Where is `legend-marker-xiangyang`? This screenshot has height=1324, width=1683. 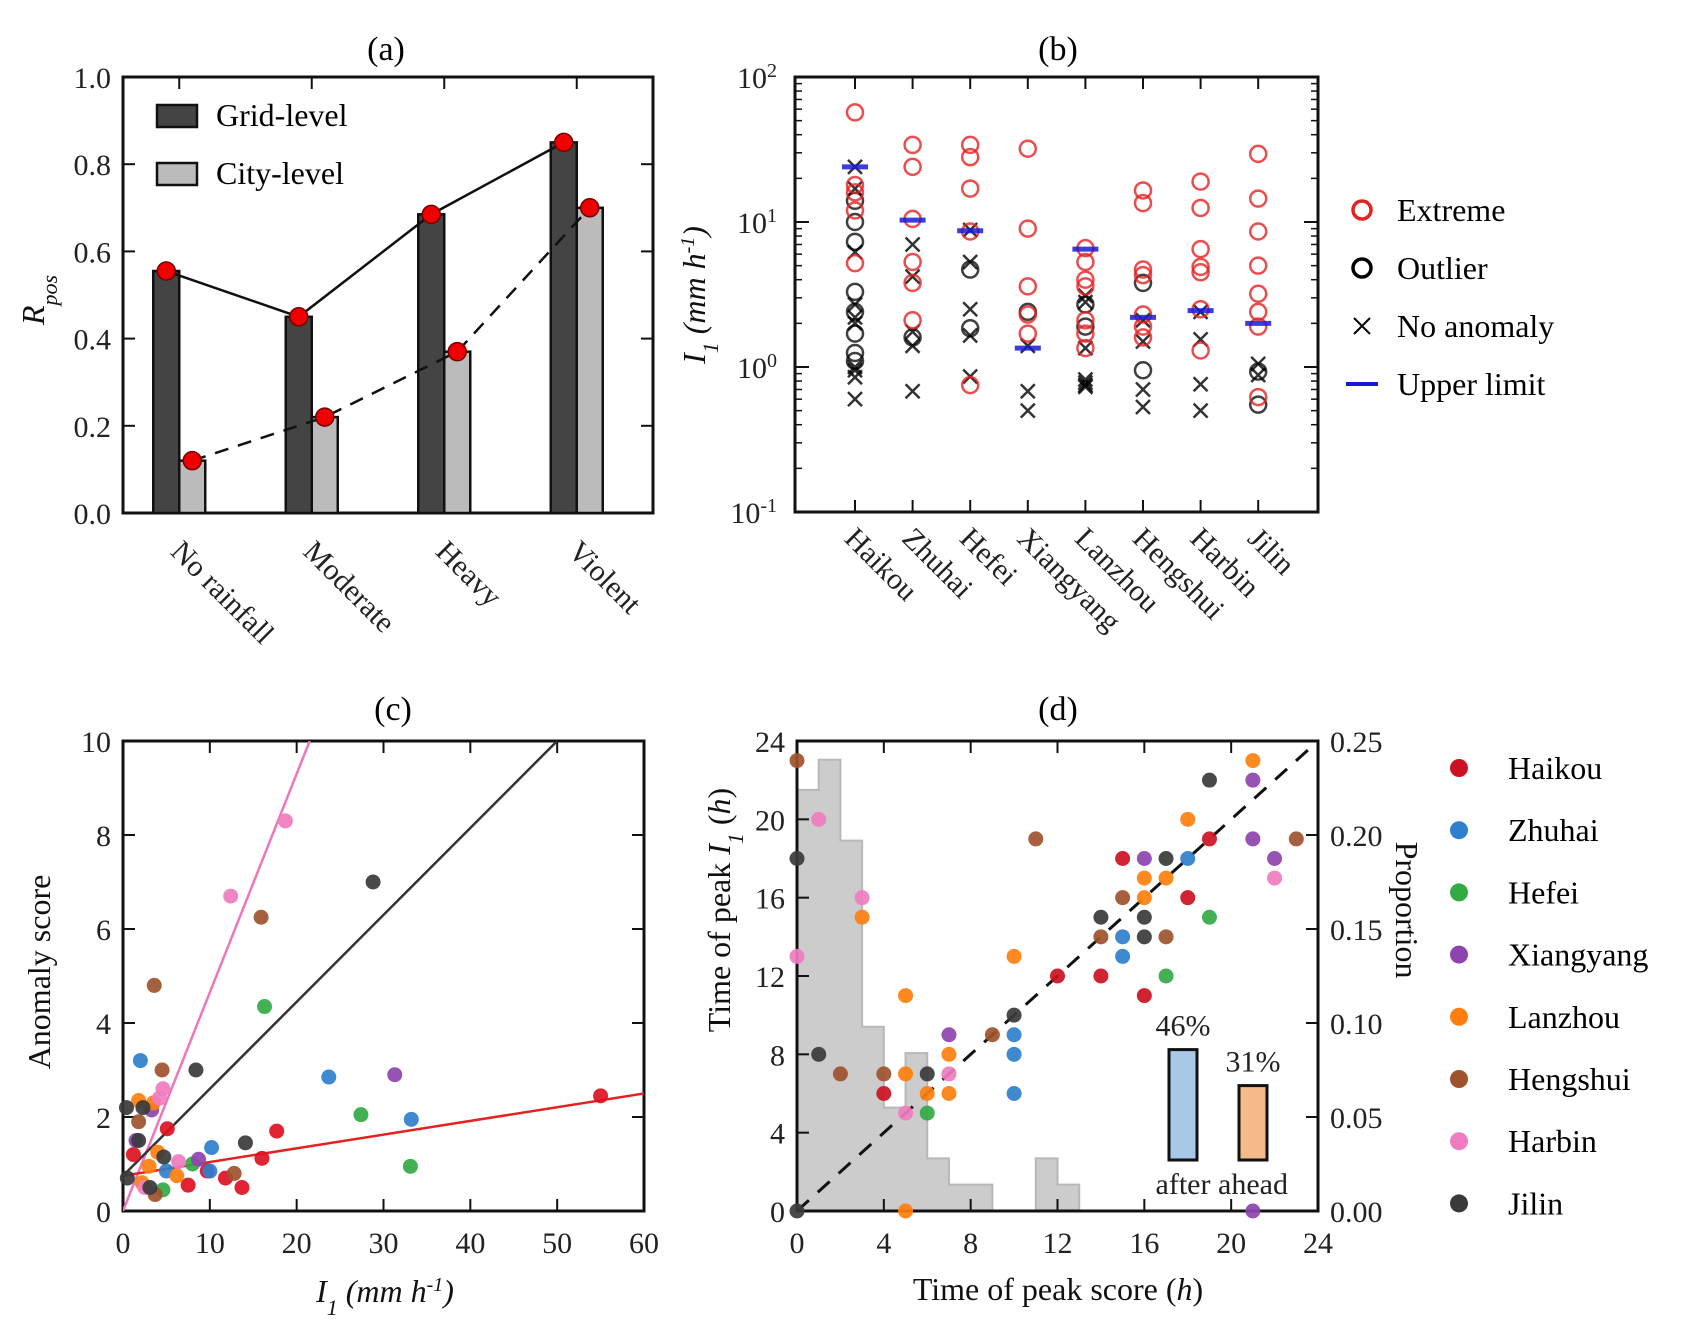
legend-marker-xiangyang is located at coordinates (1459, 954).